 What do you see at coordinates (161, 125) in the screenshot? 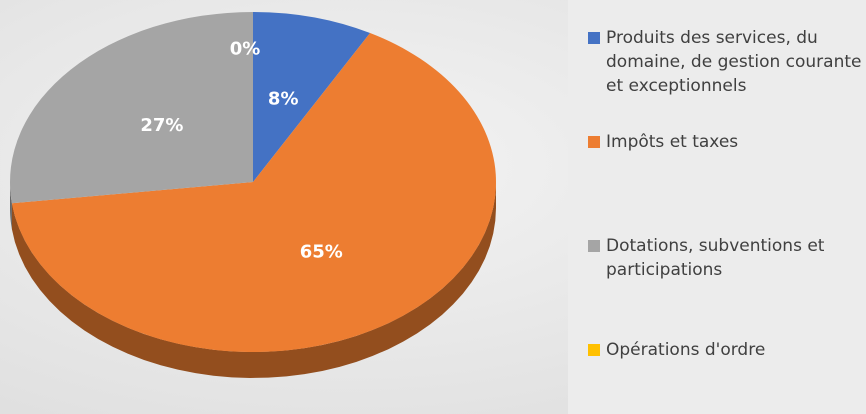
I see `data-label: 27%` at bounding box center [161, 125].